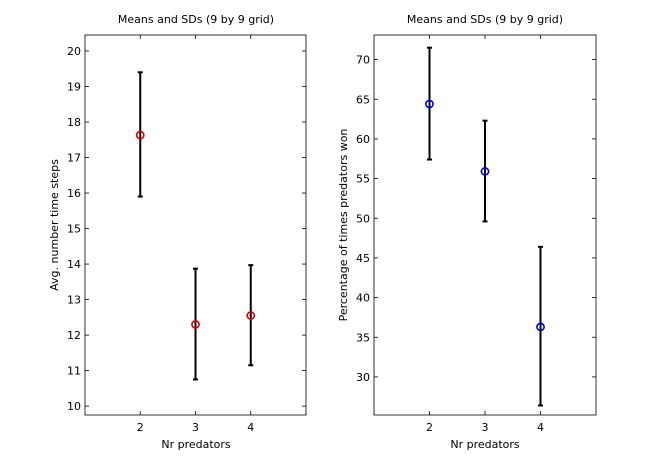 The width and height of the screenshot is (659, 467). Describe the element at coordinates (74, 406) in the screenshot. I see `left-y-tick-label: 10` at that location.